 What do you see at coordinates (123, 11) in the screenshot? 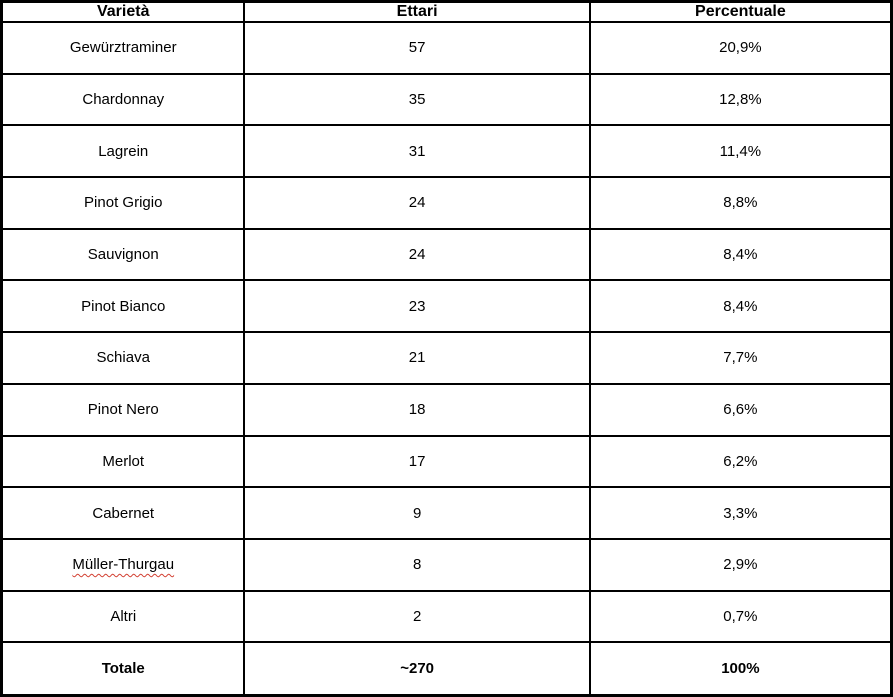
I see `column-header-varieta: Varietà` at bounding box center [123, 11].